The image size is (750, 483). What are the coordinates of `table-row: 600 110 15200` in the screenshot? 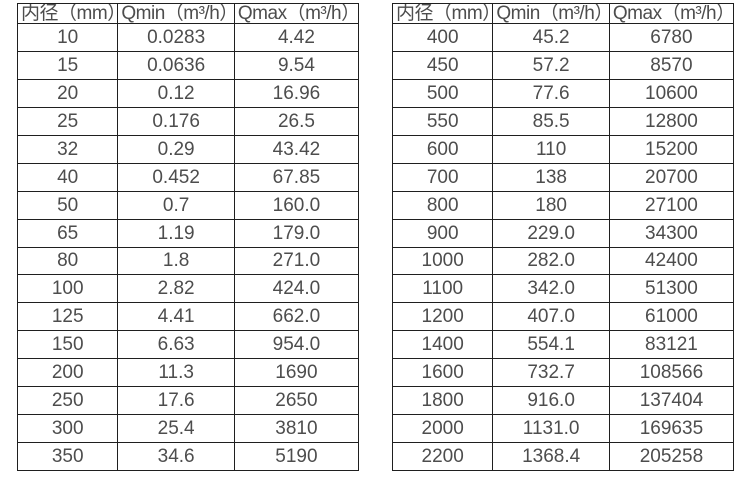 It's located at (563, 149).